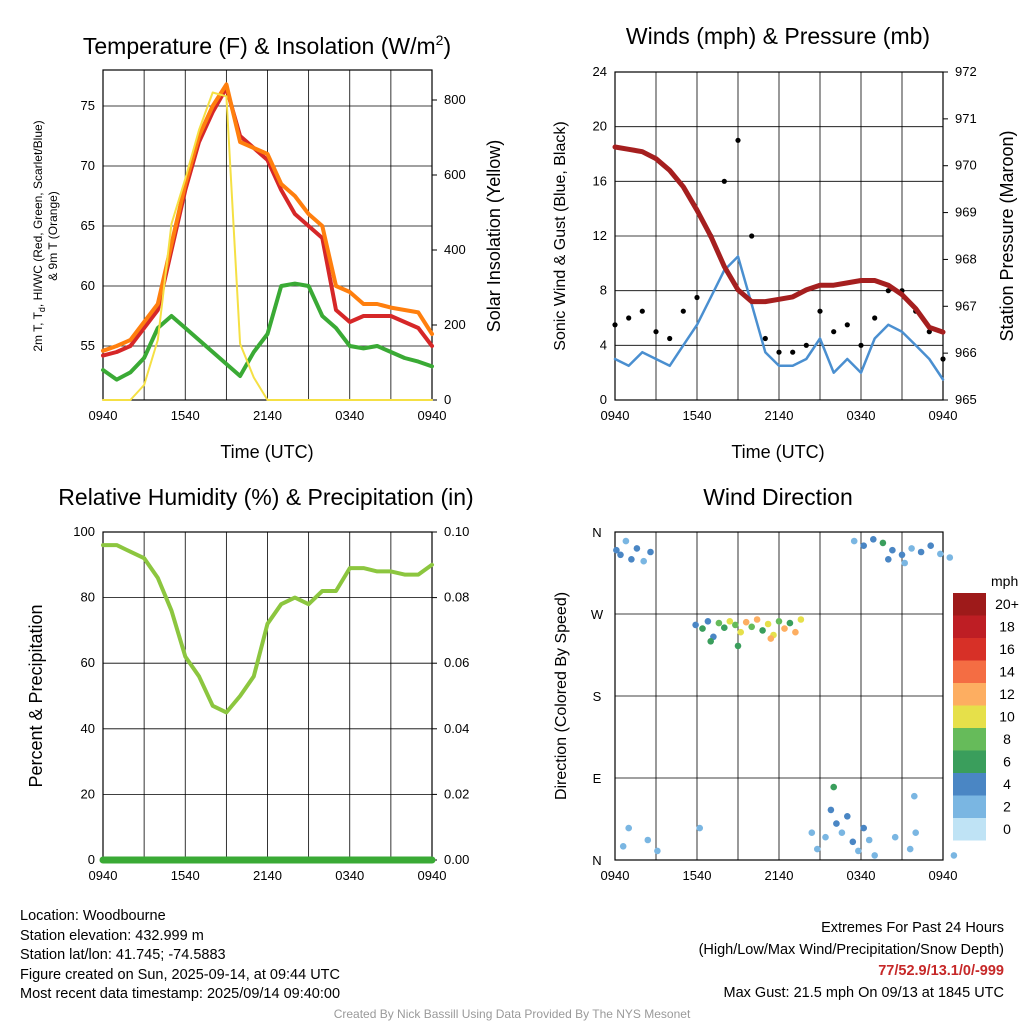 Image resolution: width=1024 pixels, height=1024 pixels. Describe the element at coordinates (1007, 627) in the screenshot. I see `legend-label: 18` at that location.